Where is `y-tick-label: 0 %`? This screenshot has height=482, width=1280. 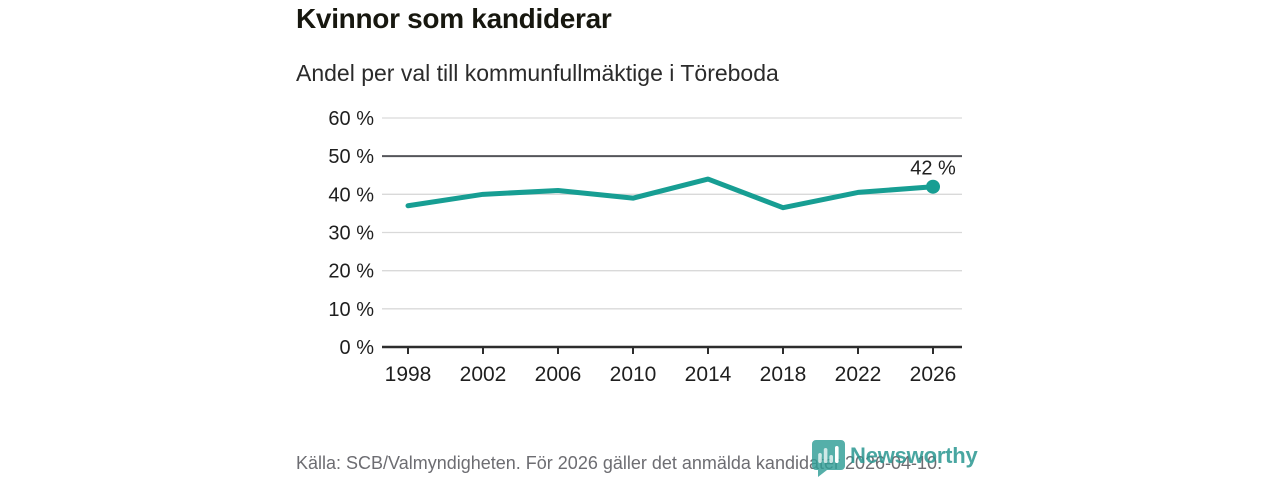
y-tick-label: 0 % is located at coordinates (357, 348).